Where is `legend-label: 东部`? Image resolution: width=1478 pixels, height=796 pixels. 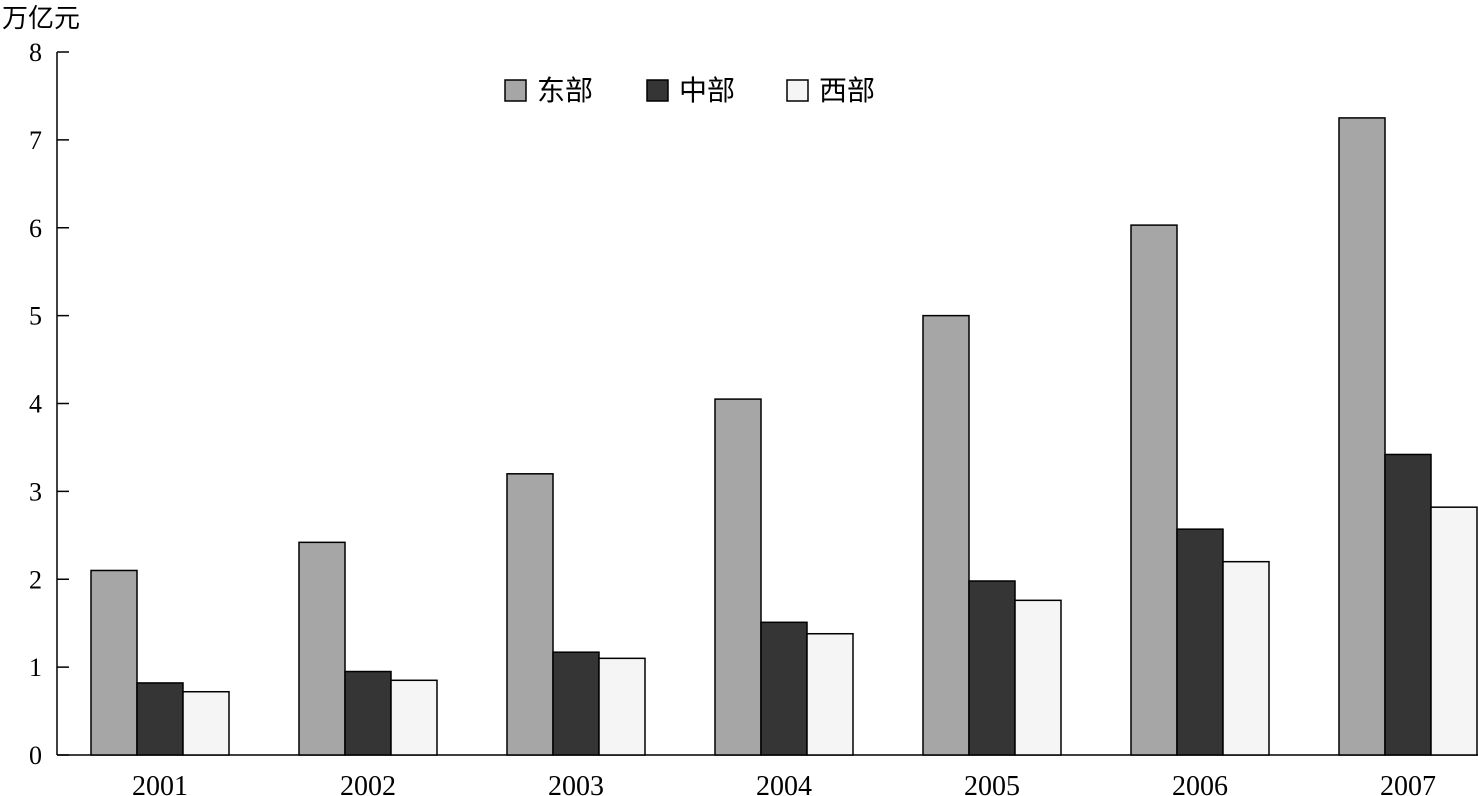
legend-label: 东部 is located at coordinates (565, 90).